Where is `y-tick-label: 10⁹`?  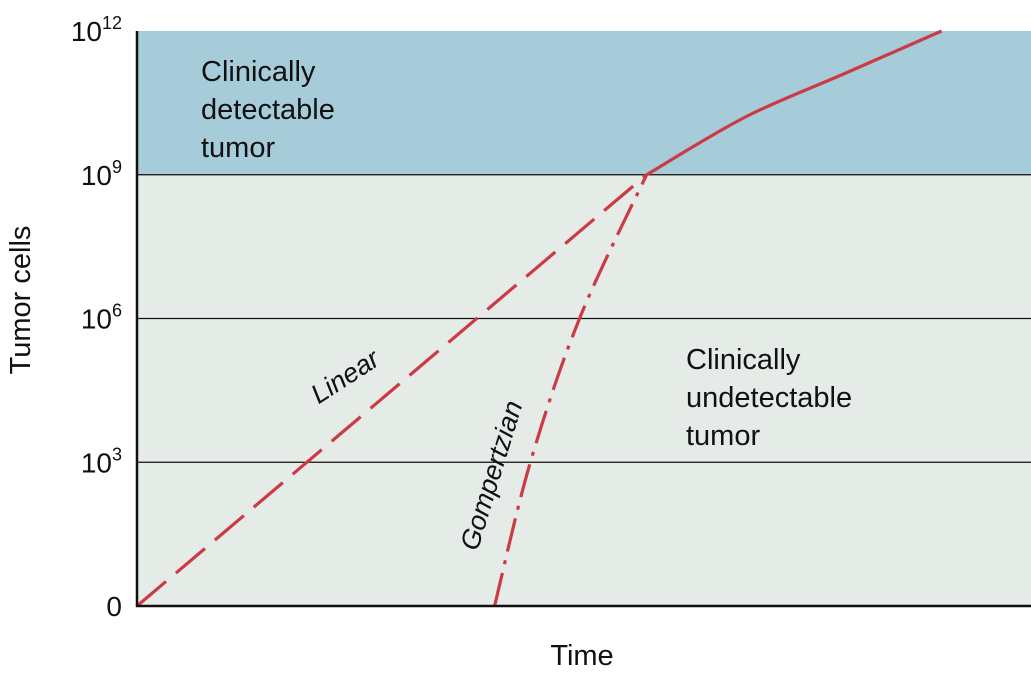 y-tick-label: 10⁹ is located at coordinates (101, 174).